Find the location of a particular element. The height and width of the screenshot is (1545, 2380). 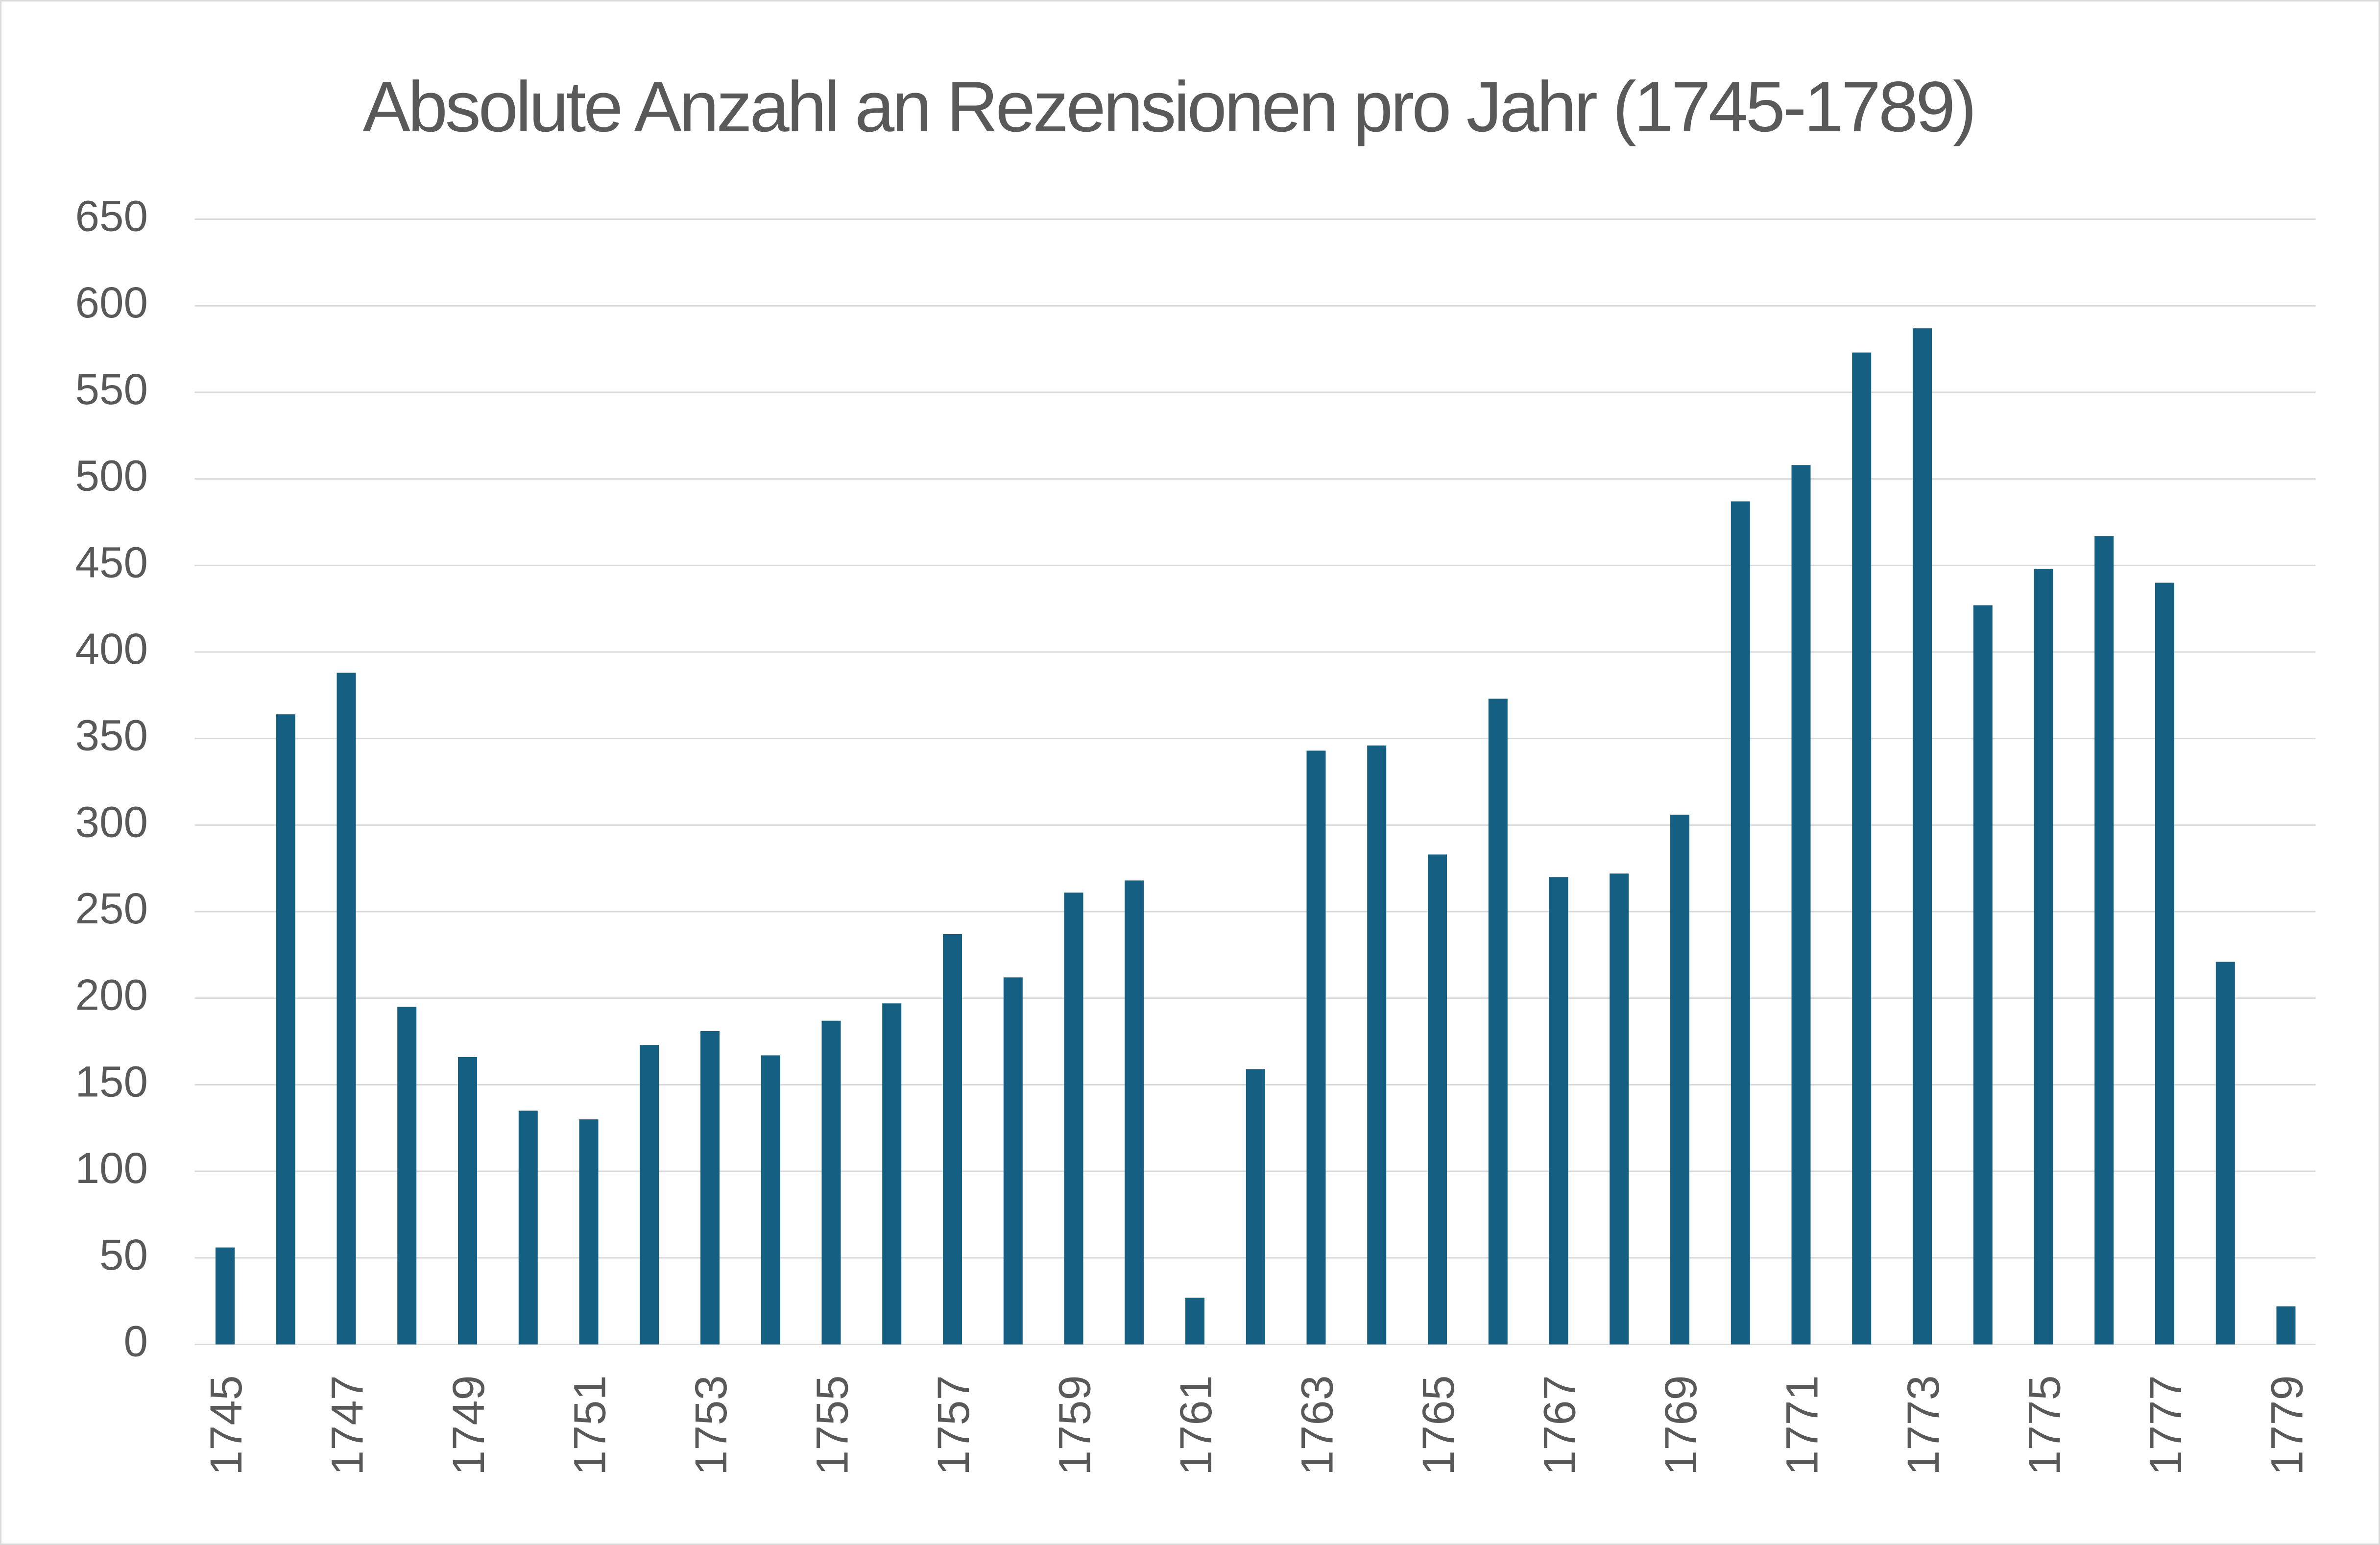

svg-text: 1753 is located at coordinates (711, 1425).